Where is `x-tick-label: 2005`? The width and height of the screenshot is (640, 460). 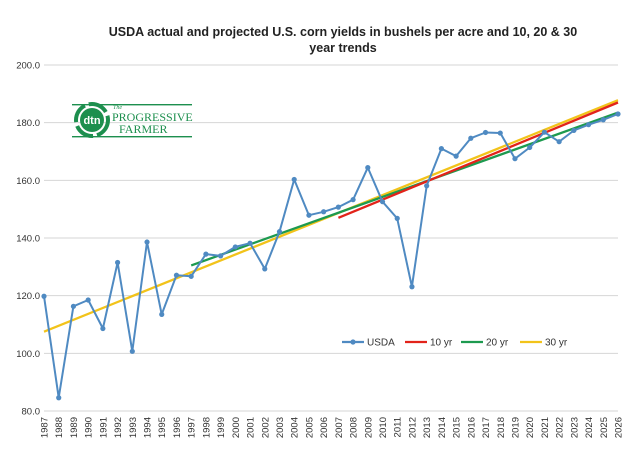 x-tick-label: 2005 is located at coordinates (309, 427).